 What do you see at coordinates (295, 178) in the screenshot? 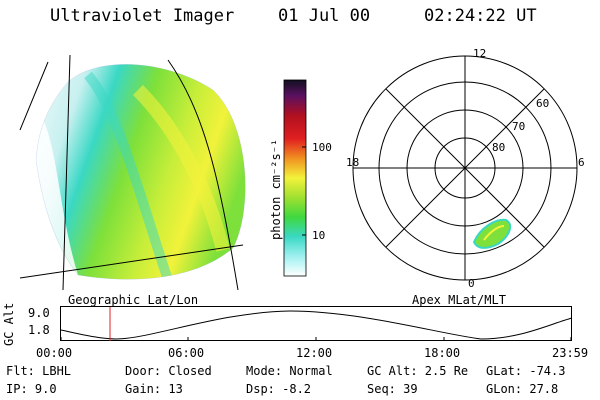
I see `colorbar` at bounding box center [295, 178].